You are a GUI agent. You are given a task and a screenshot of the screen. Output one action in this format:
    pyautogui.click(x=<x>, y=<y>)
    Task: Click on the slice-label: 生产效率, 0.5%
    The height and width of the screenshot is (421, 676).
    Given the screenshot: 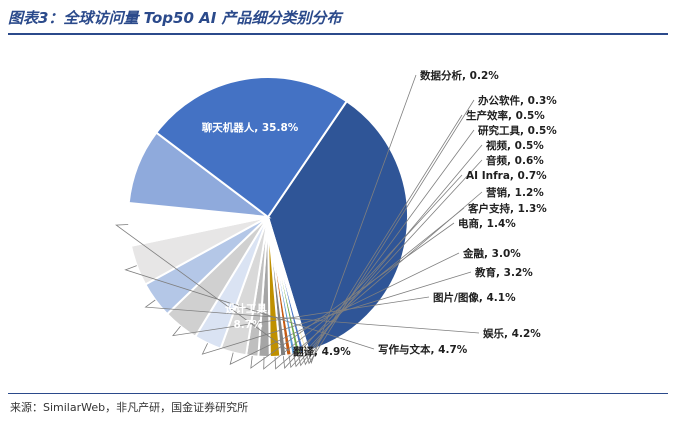 What is the action you would take?
    pyautogui.click(x=505, y=115)
    